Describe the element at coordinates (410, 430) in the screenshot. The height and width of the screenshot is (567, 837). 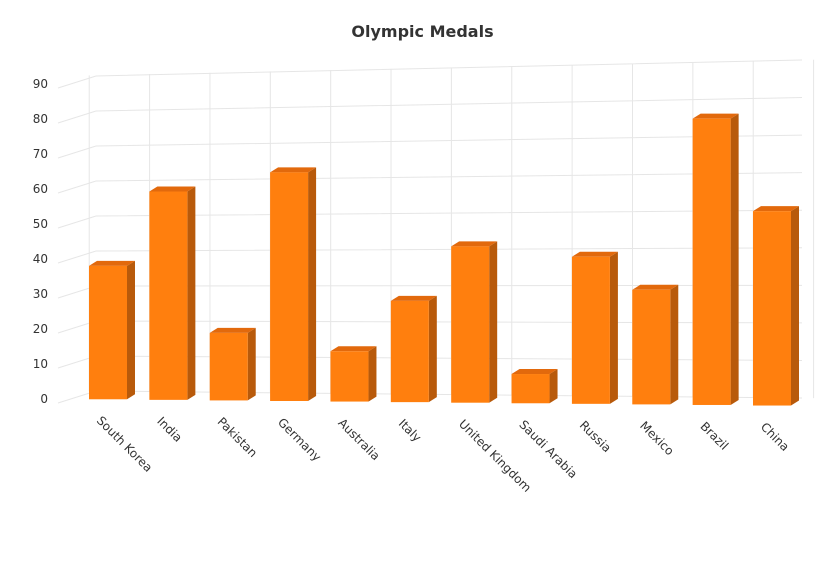
I see `x-tick-label-italy: Italy` at that location.